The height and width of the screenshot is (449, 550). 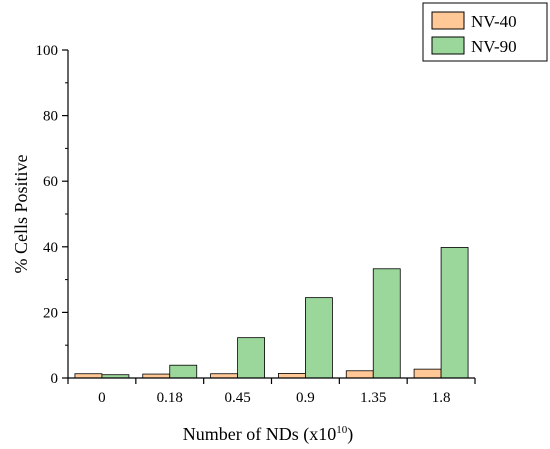 What do you see at coordinates (305, 398) in the screenshot?
I see `x-tick-label-0.9: 0.9` at bounding box center [305, 398].